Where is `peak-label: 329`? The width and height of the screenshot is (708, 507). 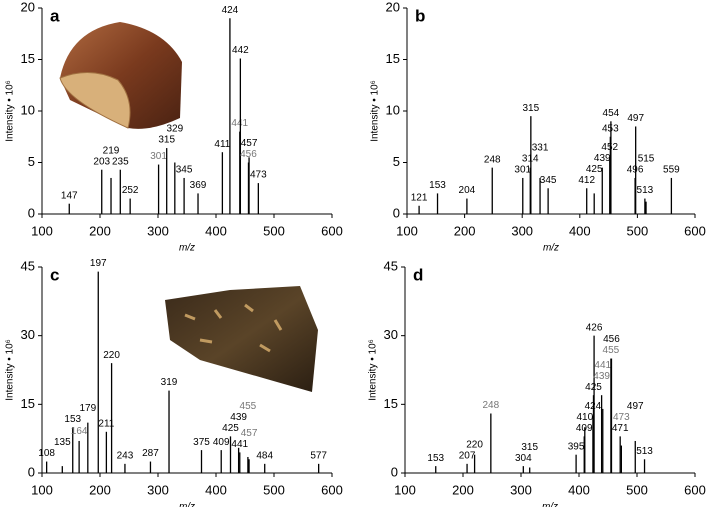 peak-label: 329 is located at coordinates (174, 129).